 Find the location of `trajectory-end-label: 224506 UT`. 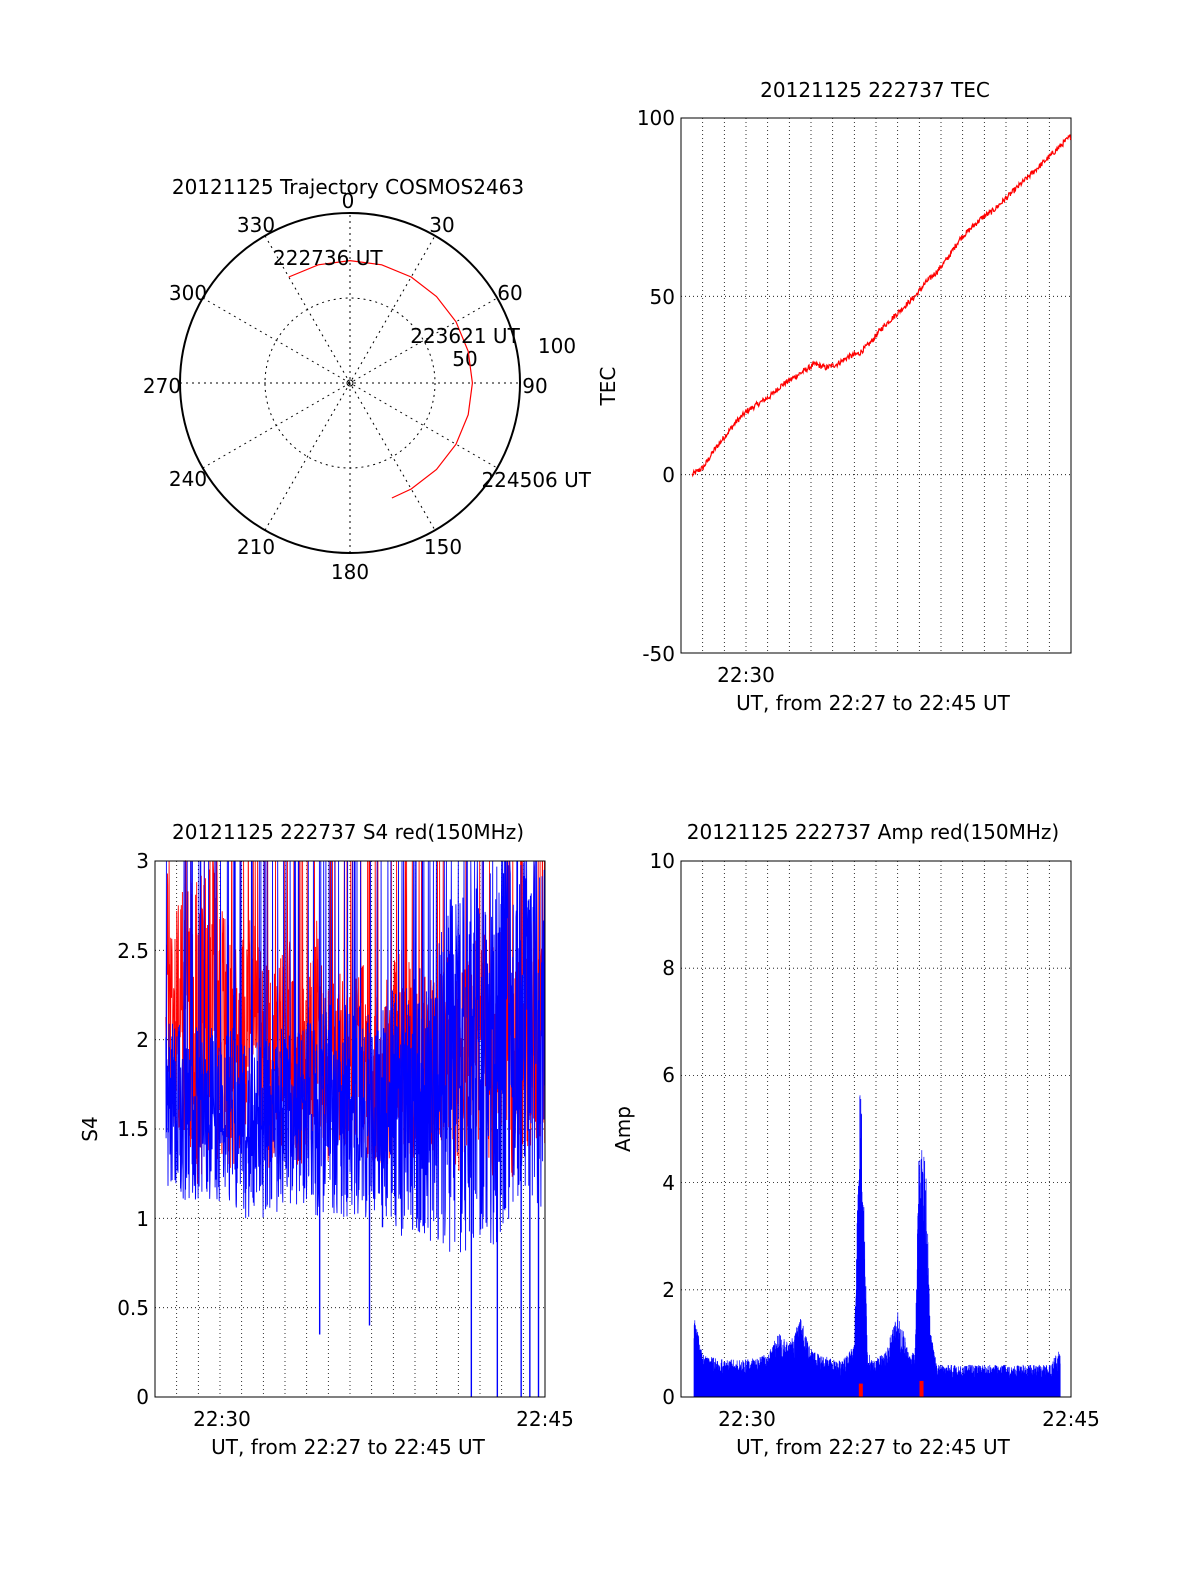

trajectory-end-label: 224506 UT is located at coordinates (536, 480).